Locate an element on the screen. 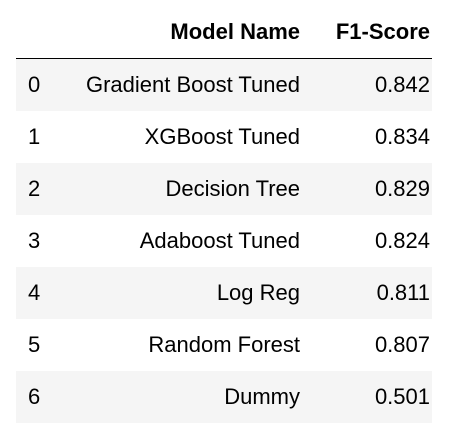 The width and height of the screenshot is (468, 446). model-name-cell: Random Forest is located at coordinates (224, 344).